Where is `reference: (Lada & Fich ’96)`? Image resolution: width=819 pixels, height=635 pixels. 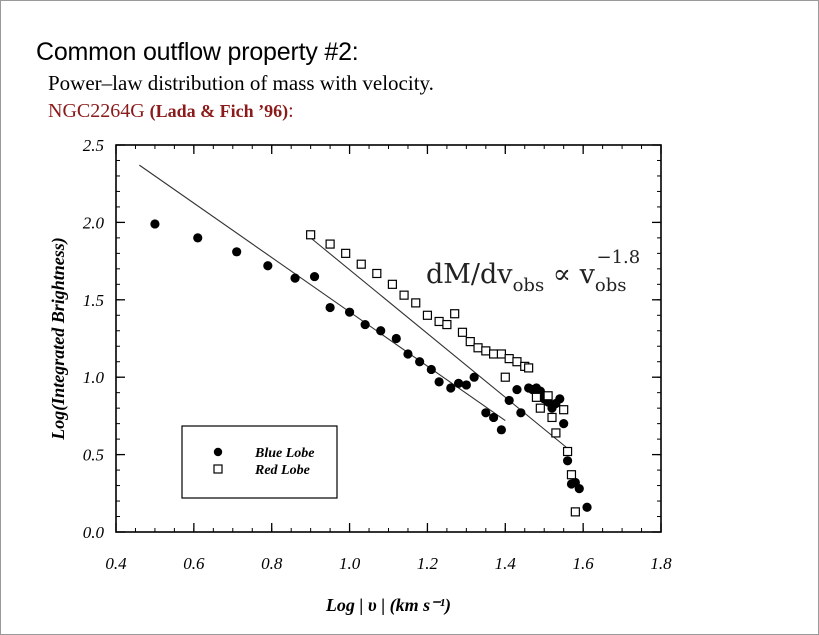
reference: (Lada & Fich ’96) is located at coordinates (219, 111).